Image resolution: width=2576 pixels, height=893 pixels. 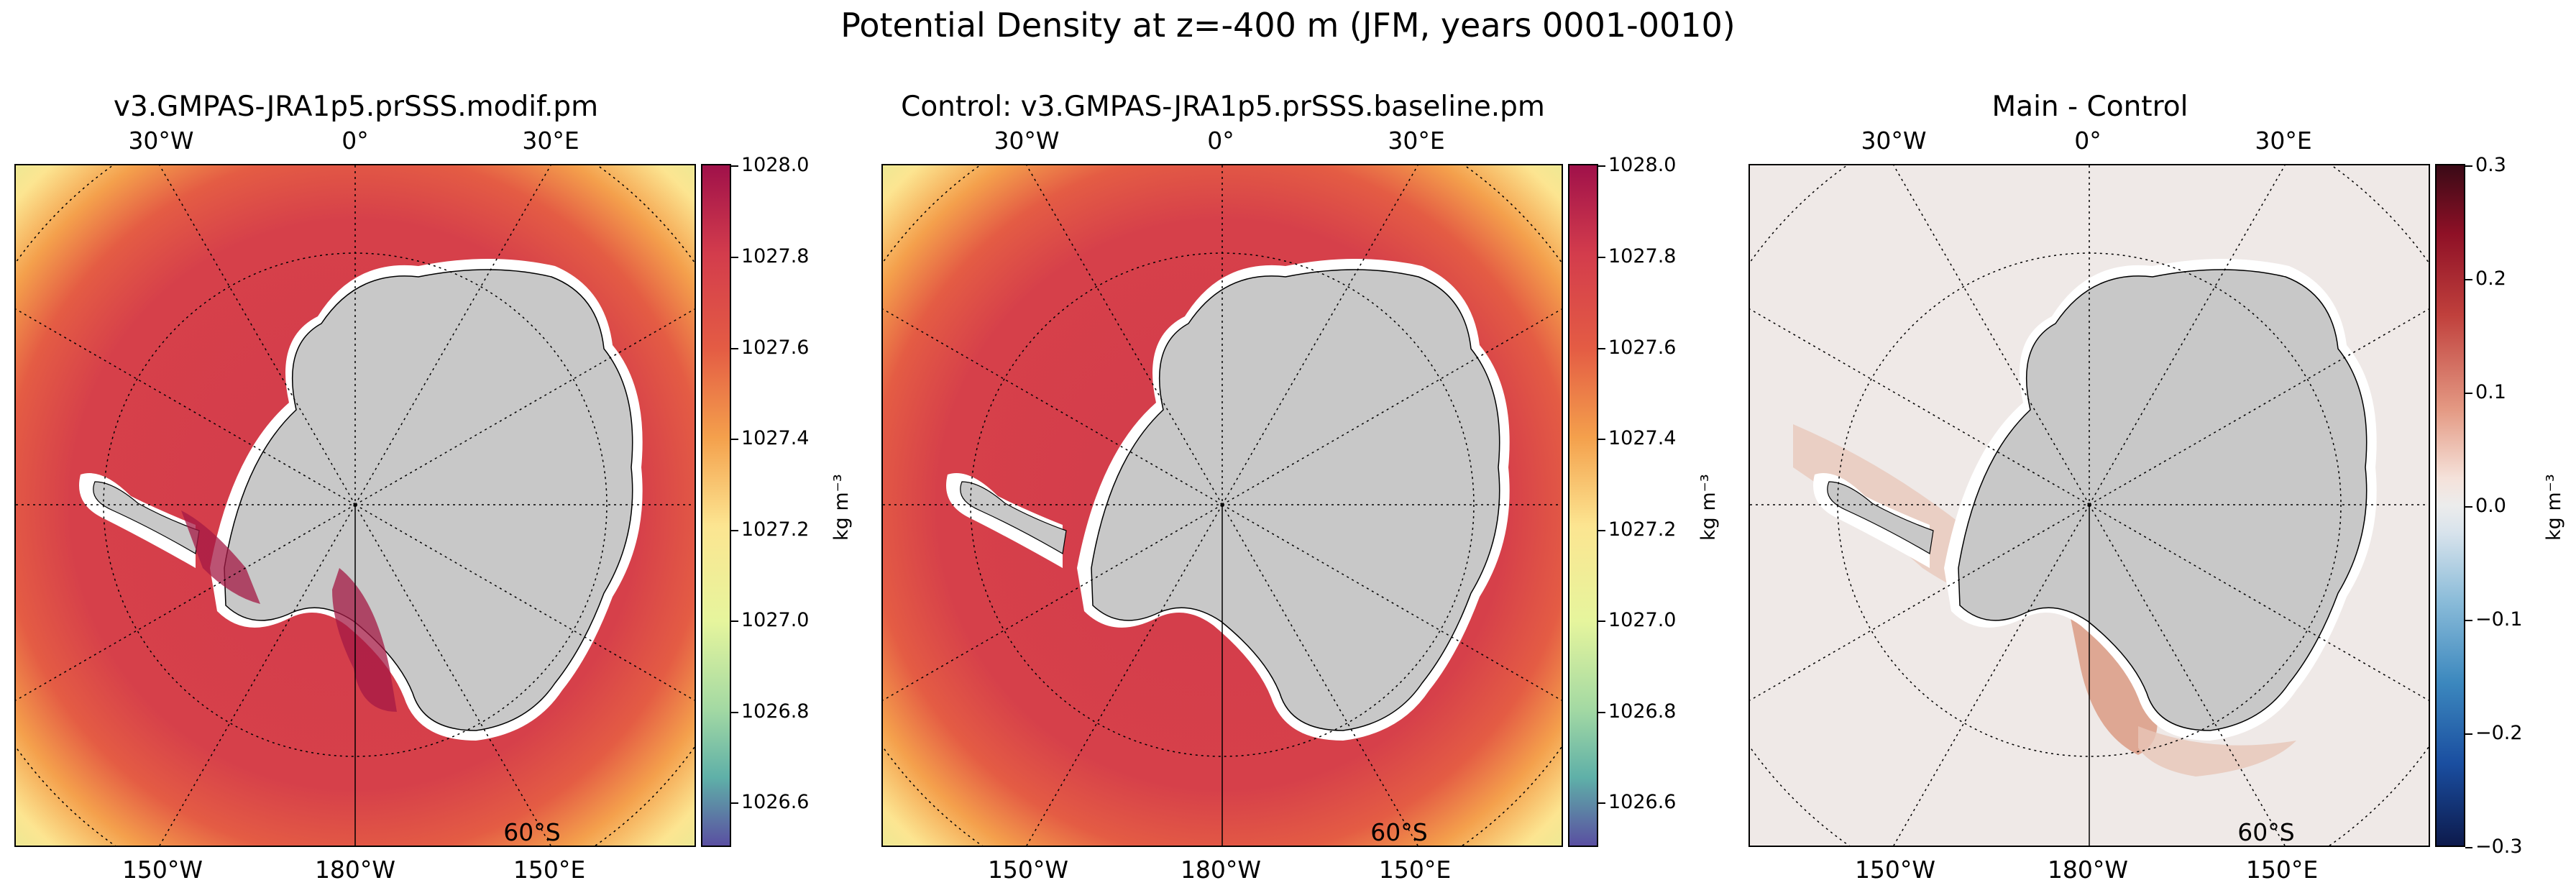 What do you see at coordinates (770, 438) in the screenshot?
I see `panel-1-cb-tick: 1027.4` at bounding box center [770, 438].